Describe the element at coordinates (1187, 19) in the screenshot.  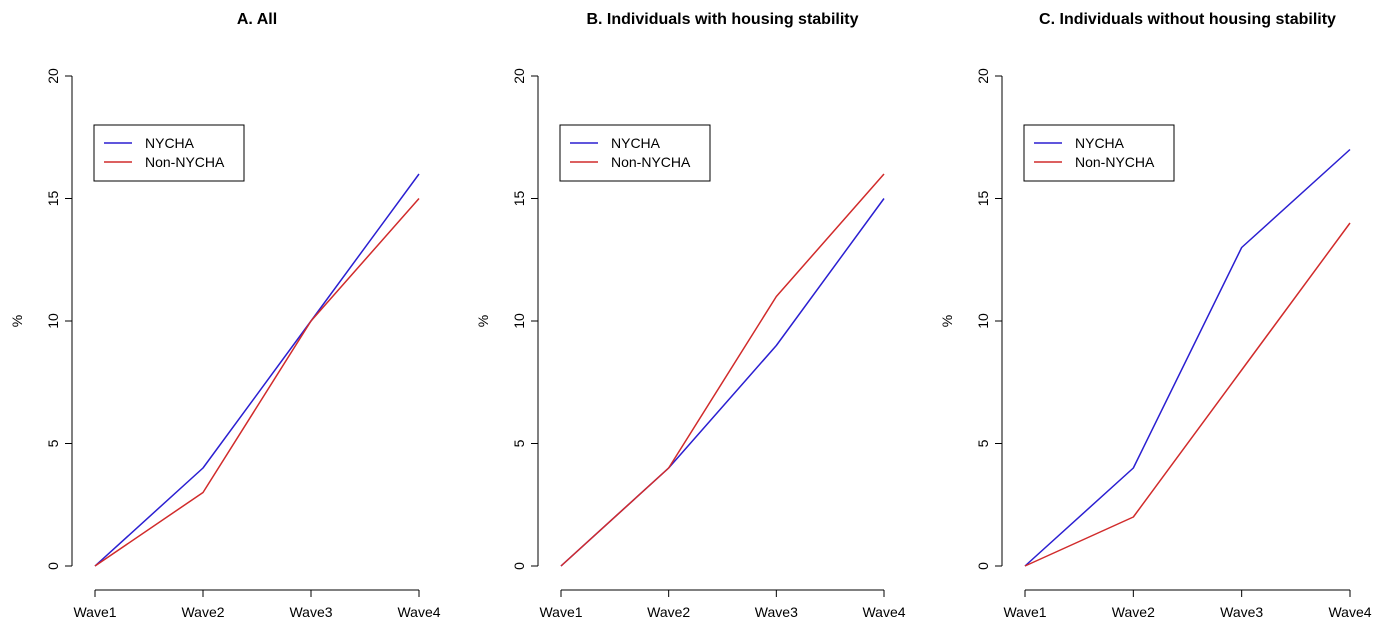
I see `chart-title: C. Individuals without housing stability` at that location.